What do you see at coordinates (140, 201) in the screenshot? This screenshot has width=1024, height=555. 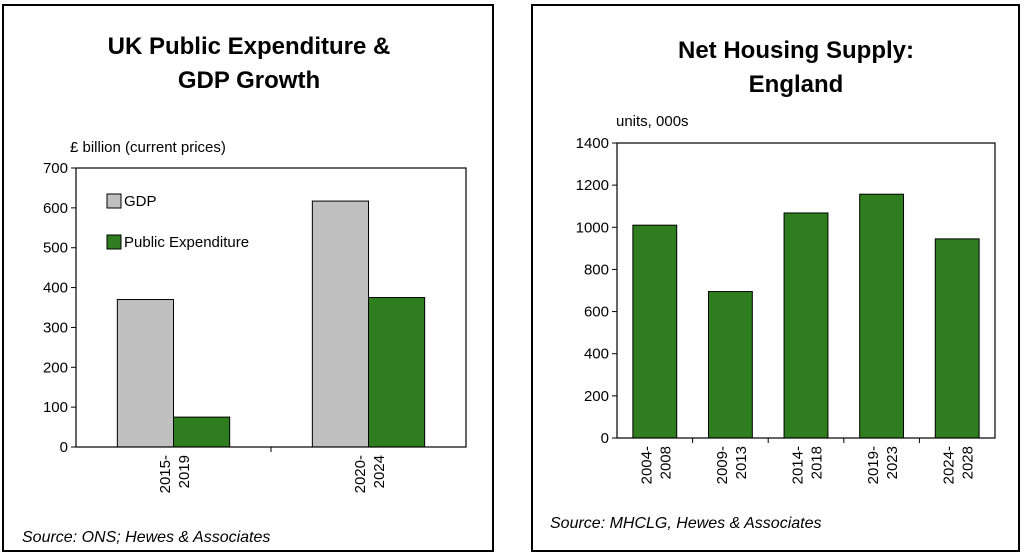 I see `legend-label-gdp: GDP` at bounding box center [140, 201].